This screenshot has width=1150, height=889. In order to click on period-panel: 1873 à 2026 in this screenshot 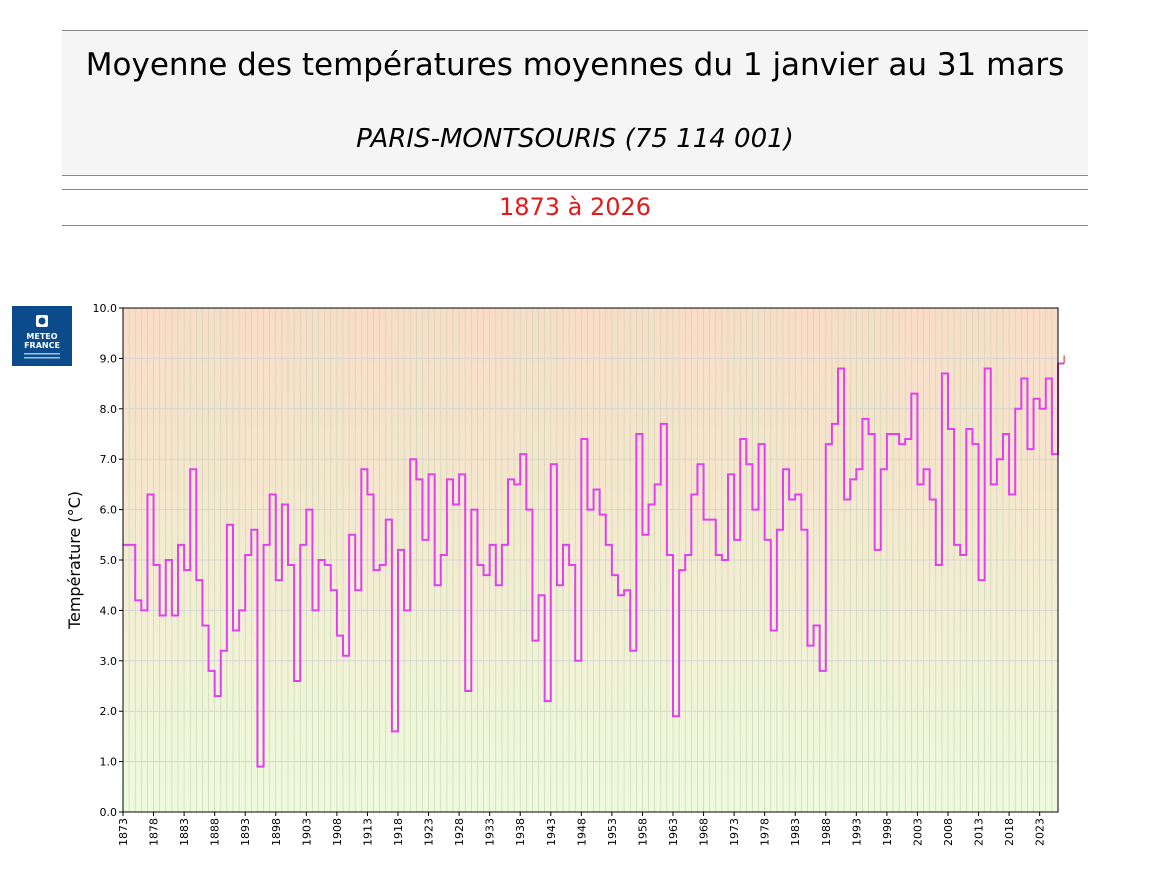, I will do `click(575, 207)`.